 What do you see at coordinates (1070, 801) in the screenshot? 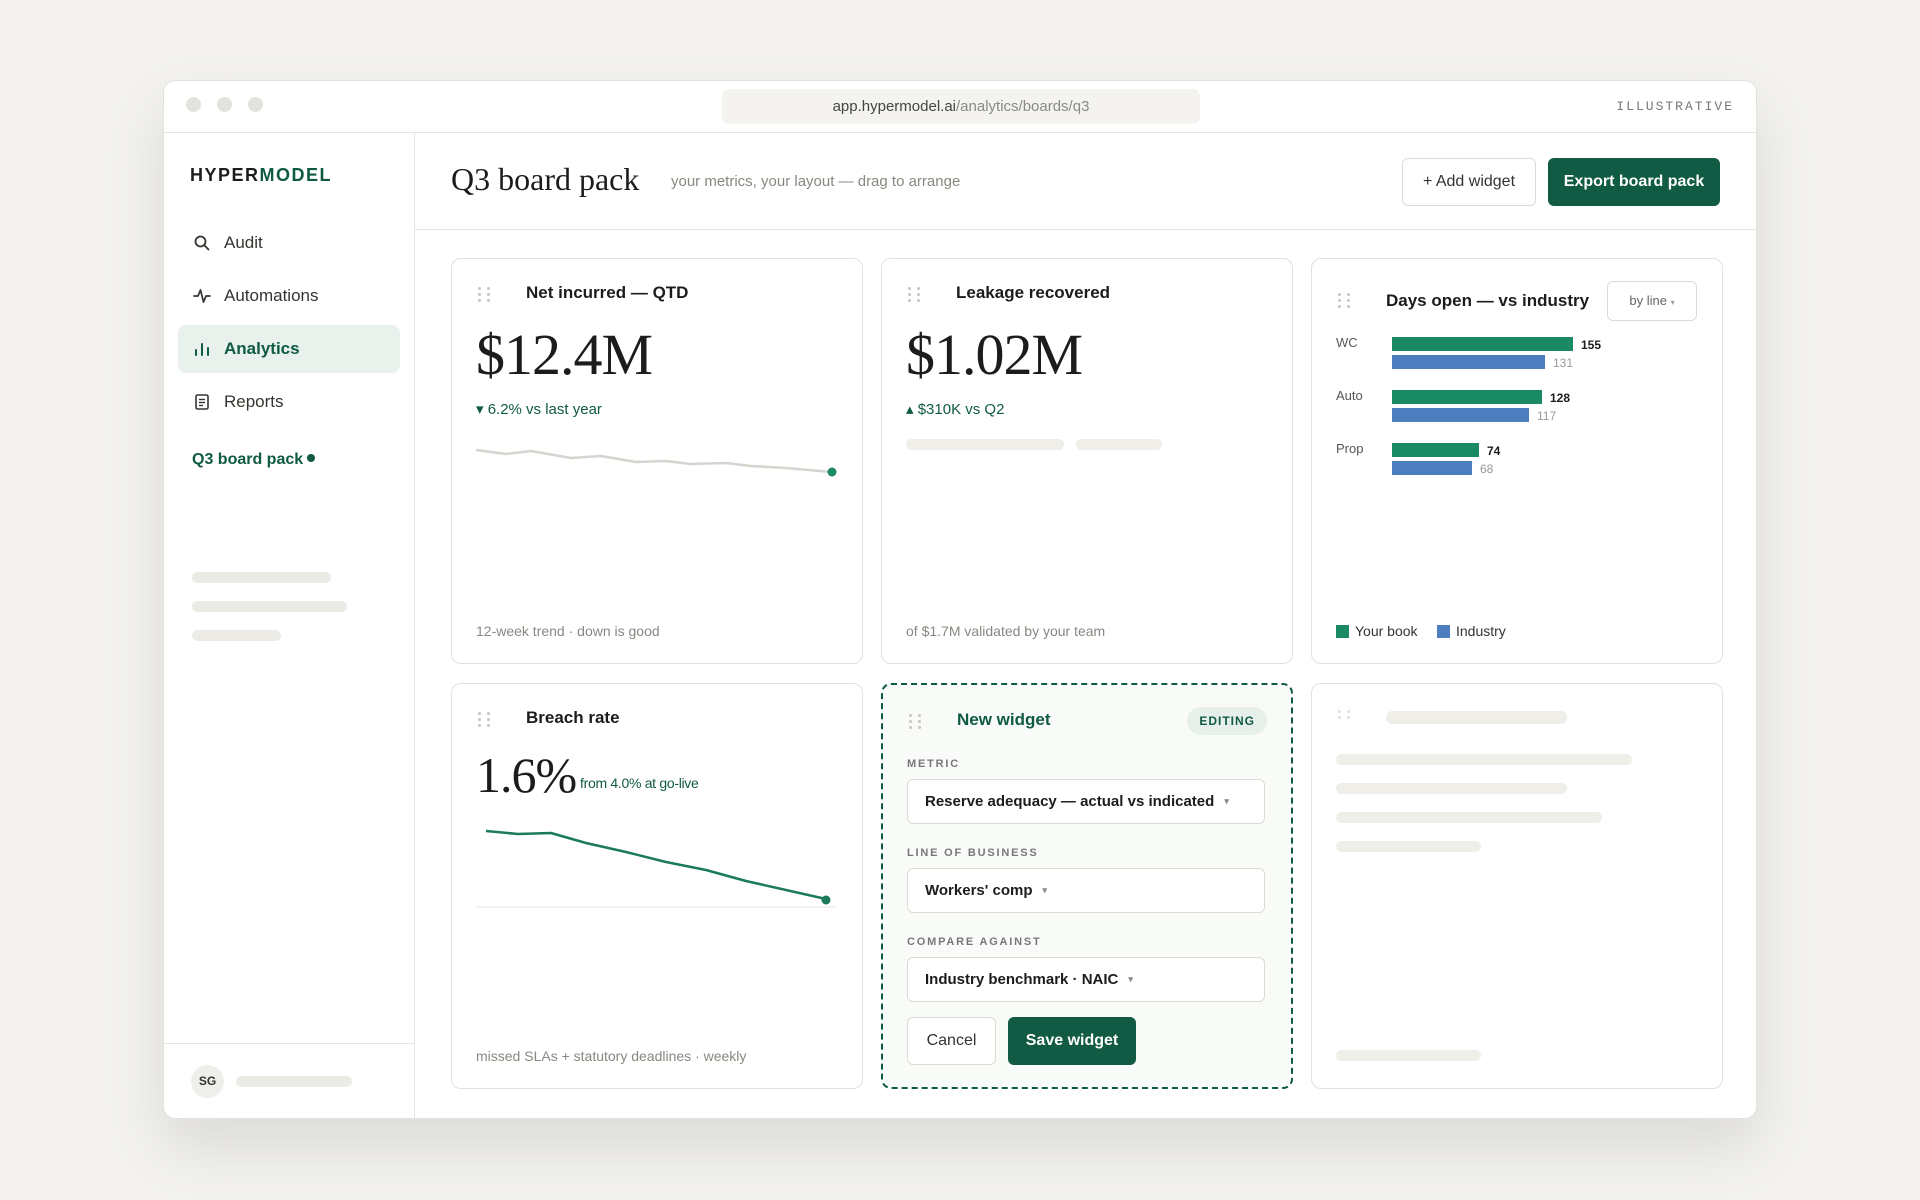
I see `metric-value: Reserve adequacy — actual vs indicated` at bounding box center [1070, 801].